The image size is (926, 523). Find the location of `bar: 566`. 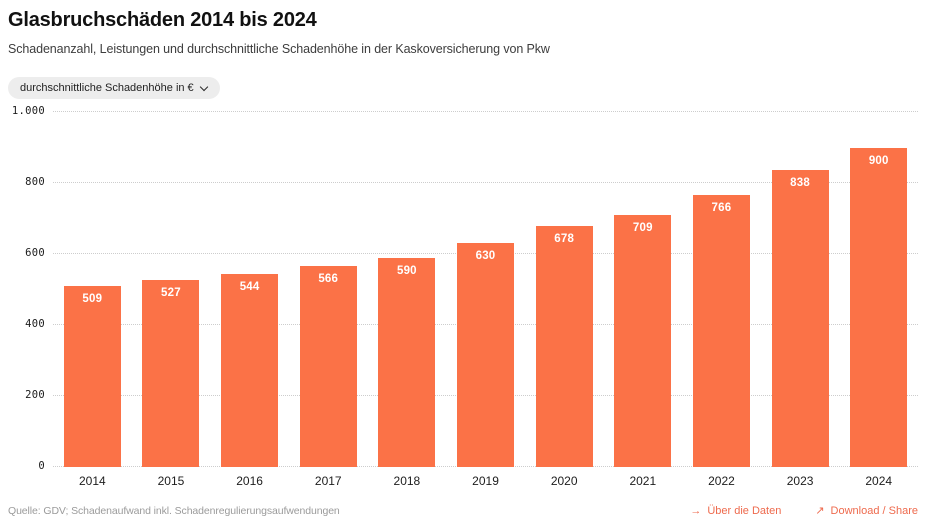

bar: 566 is located at coordinates (328, 366).